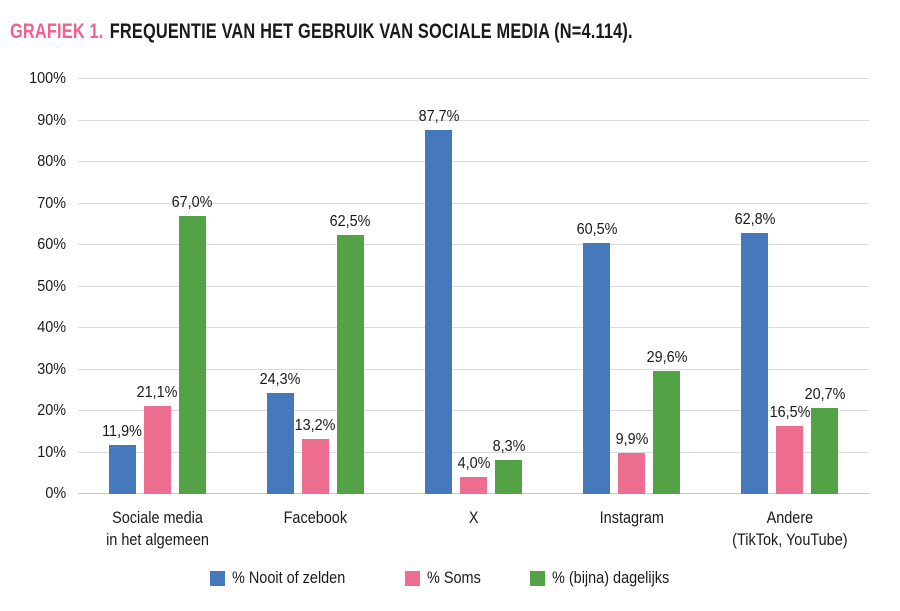 This screenshot has height=611, width=900. I want to click on y-axis-tick-labels: 0% 10% 20% 30% 40% 50% 60% 70% 80% 90% 100%, so click(33, 286).